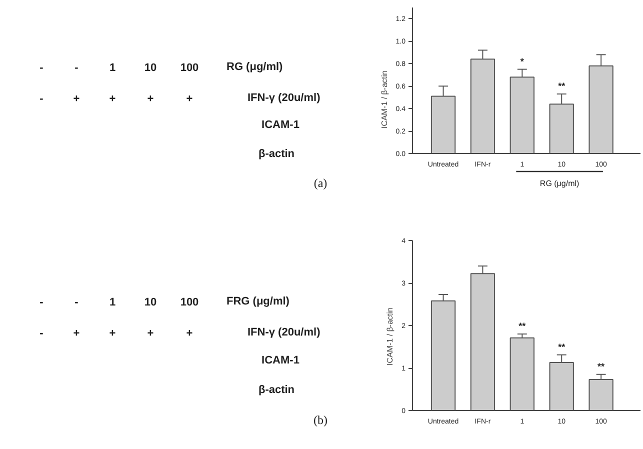 The image size is (643, 449). What do you see at coordinates (321, 183) in the screenshot?
I see `text: (a)` at bounding box center [321, 183].